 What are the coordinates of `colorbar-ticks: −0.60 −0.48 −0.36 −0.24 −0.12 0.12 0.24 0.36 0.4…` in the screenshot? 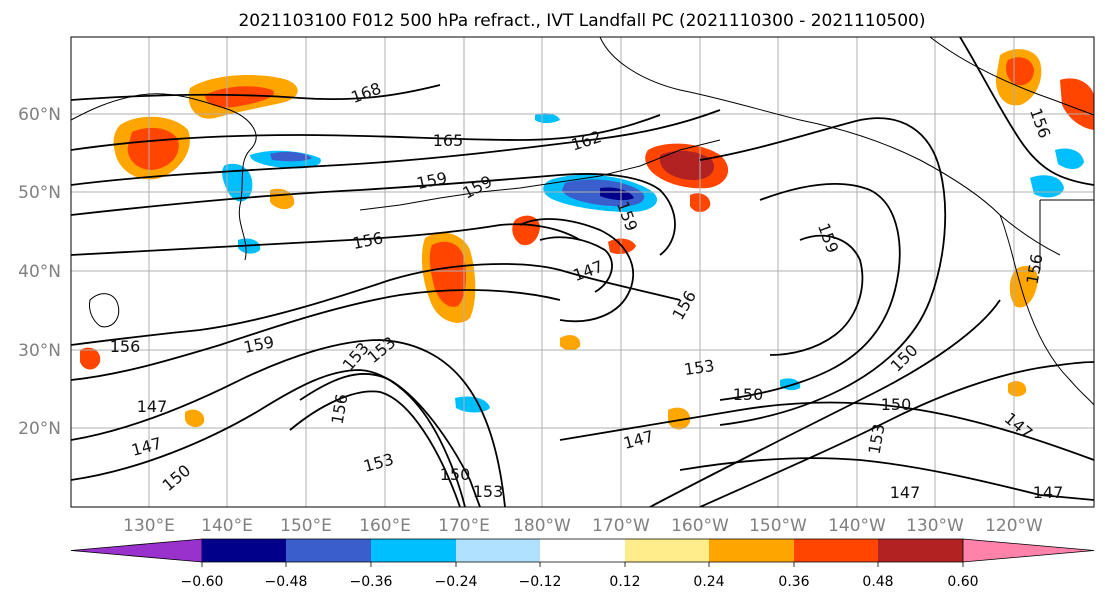 It's located at (580, 576).